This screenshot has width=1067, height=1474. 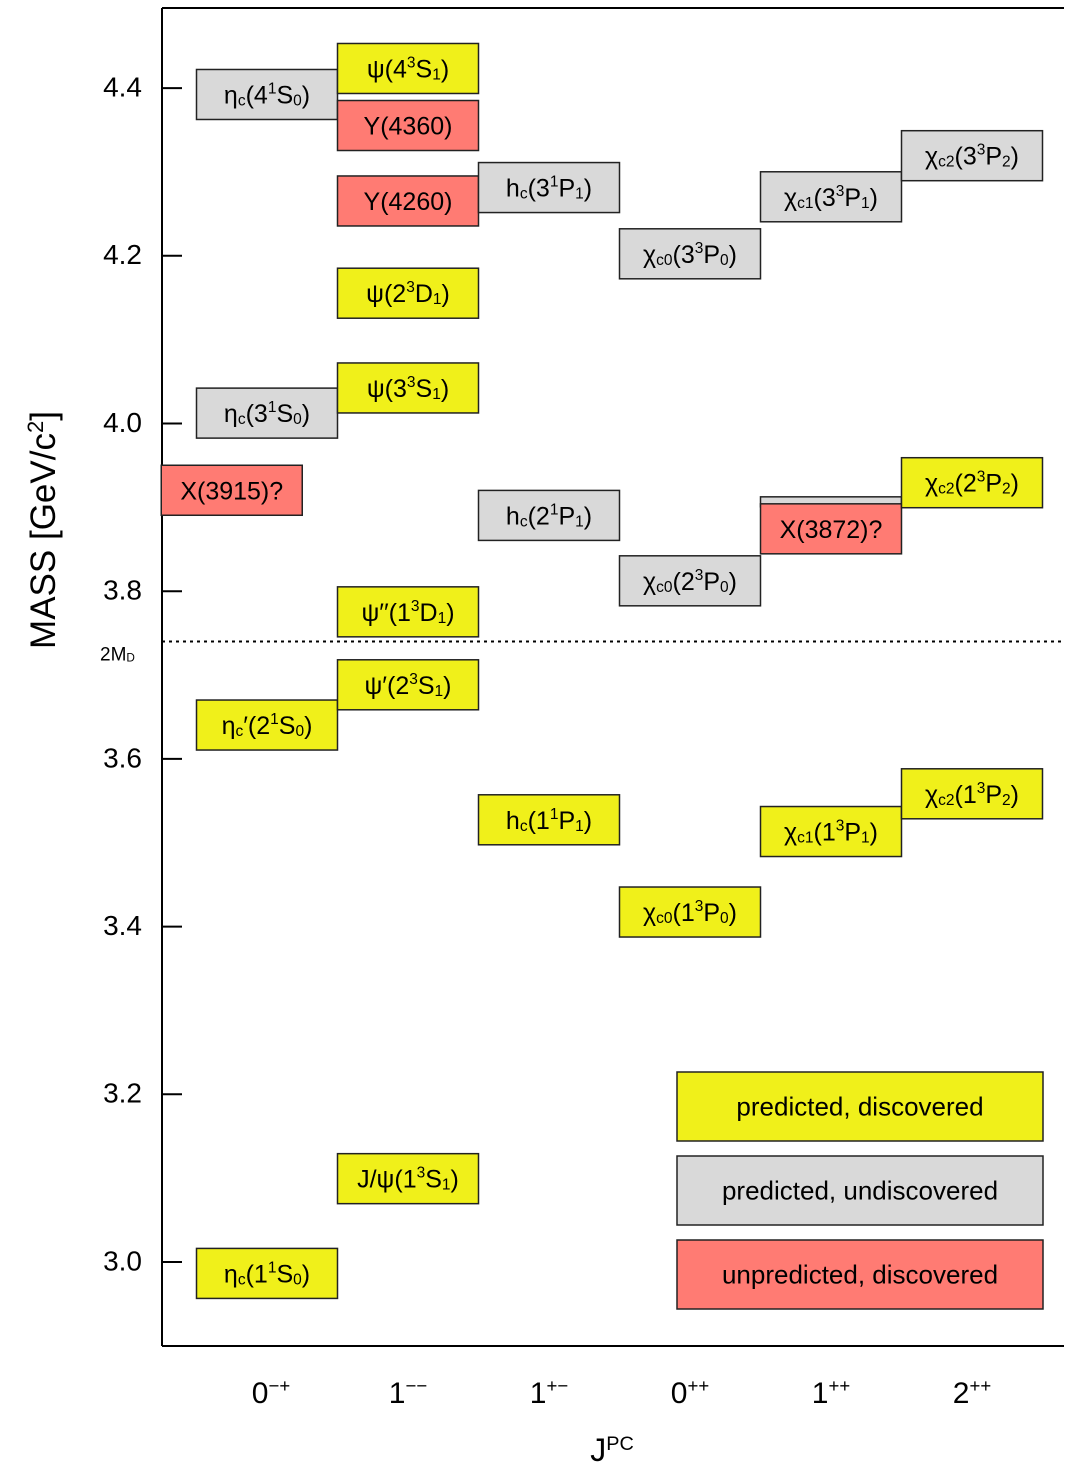 I want to click on state-chic1-1P: χc1(13P1), so click(x=831, y=831).